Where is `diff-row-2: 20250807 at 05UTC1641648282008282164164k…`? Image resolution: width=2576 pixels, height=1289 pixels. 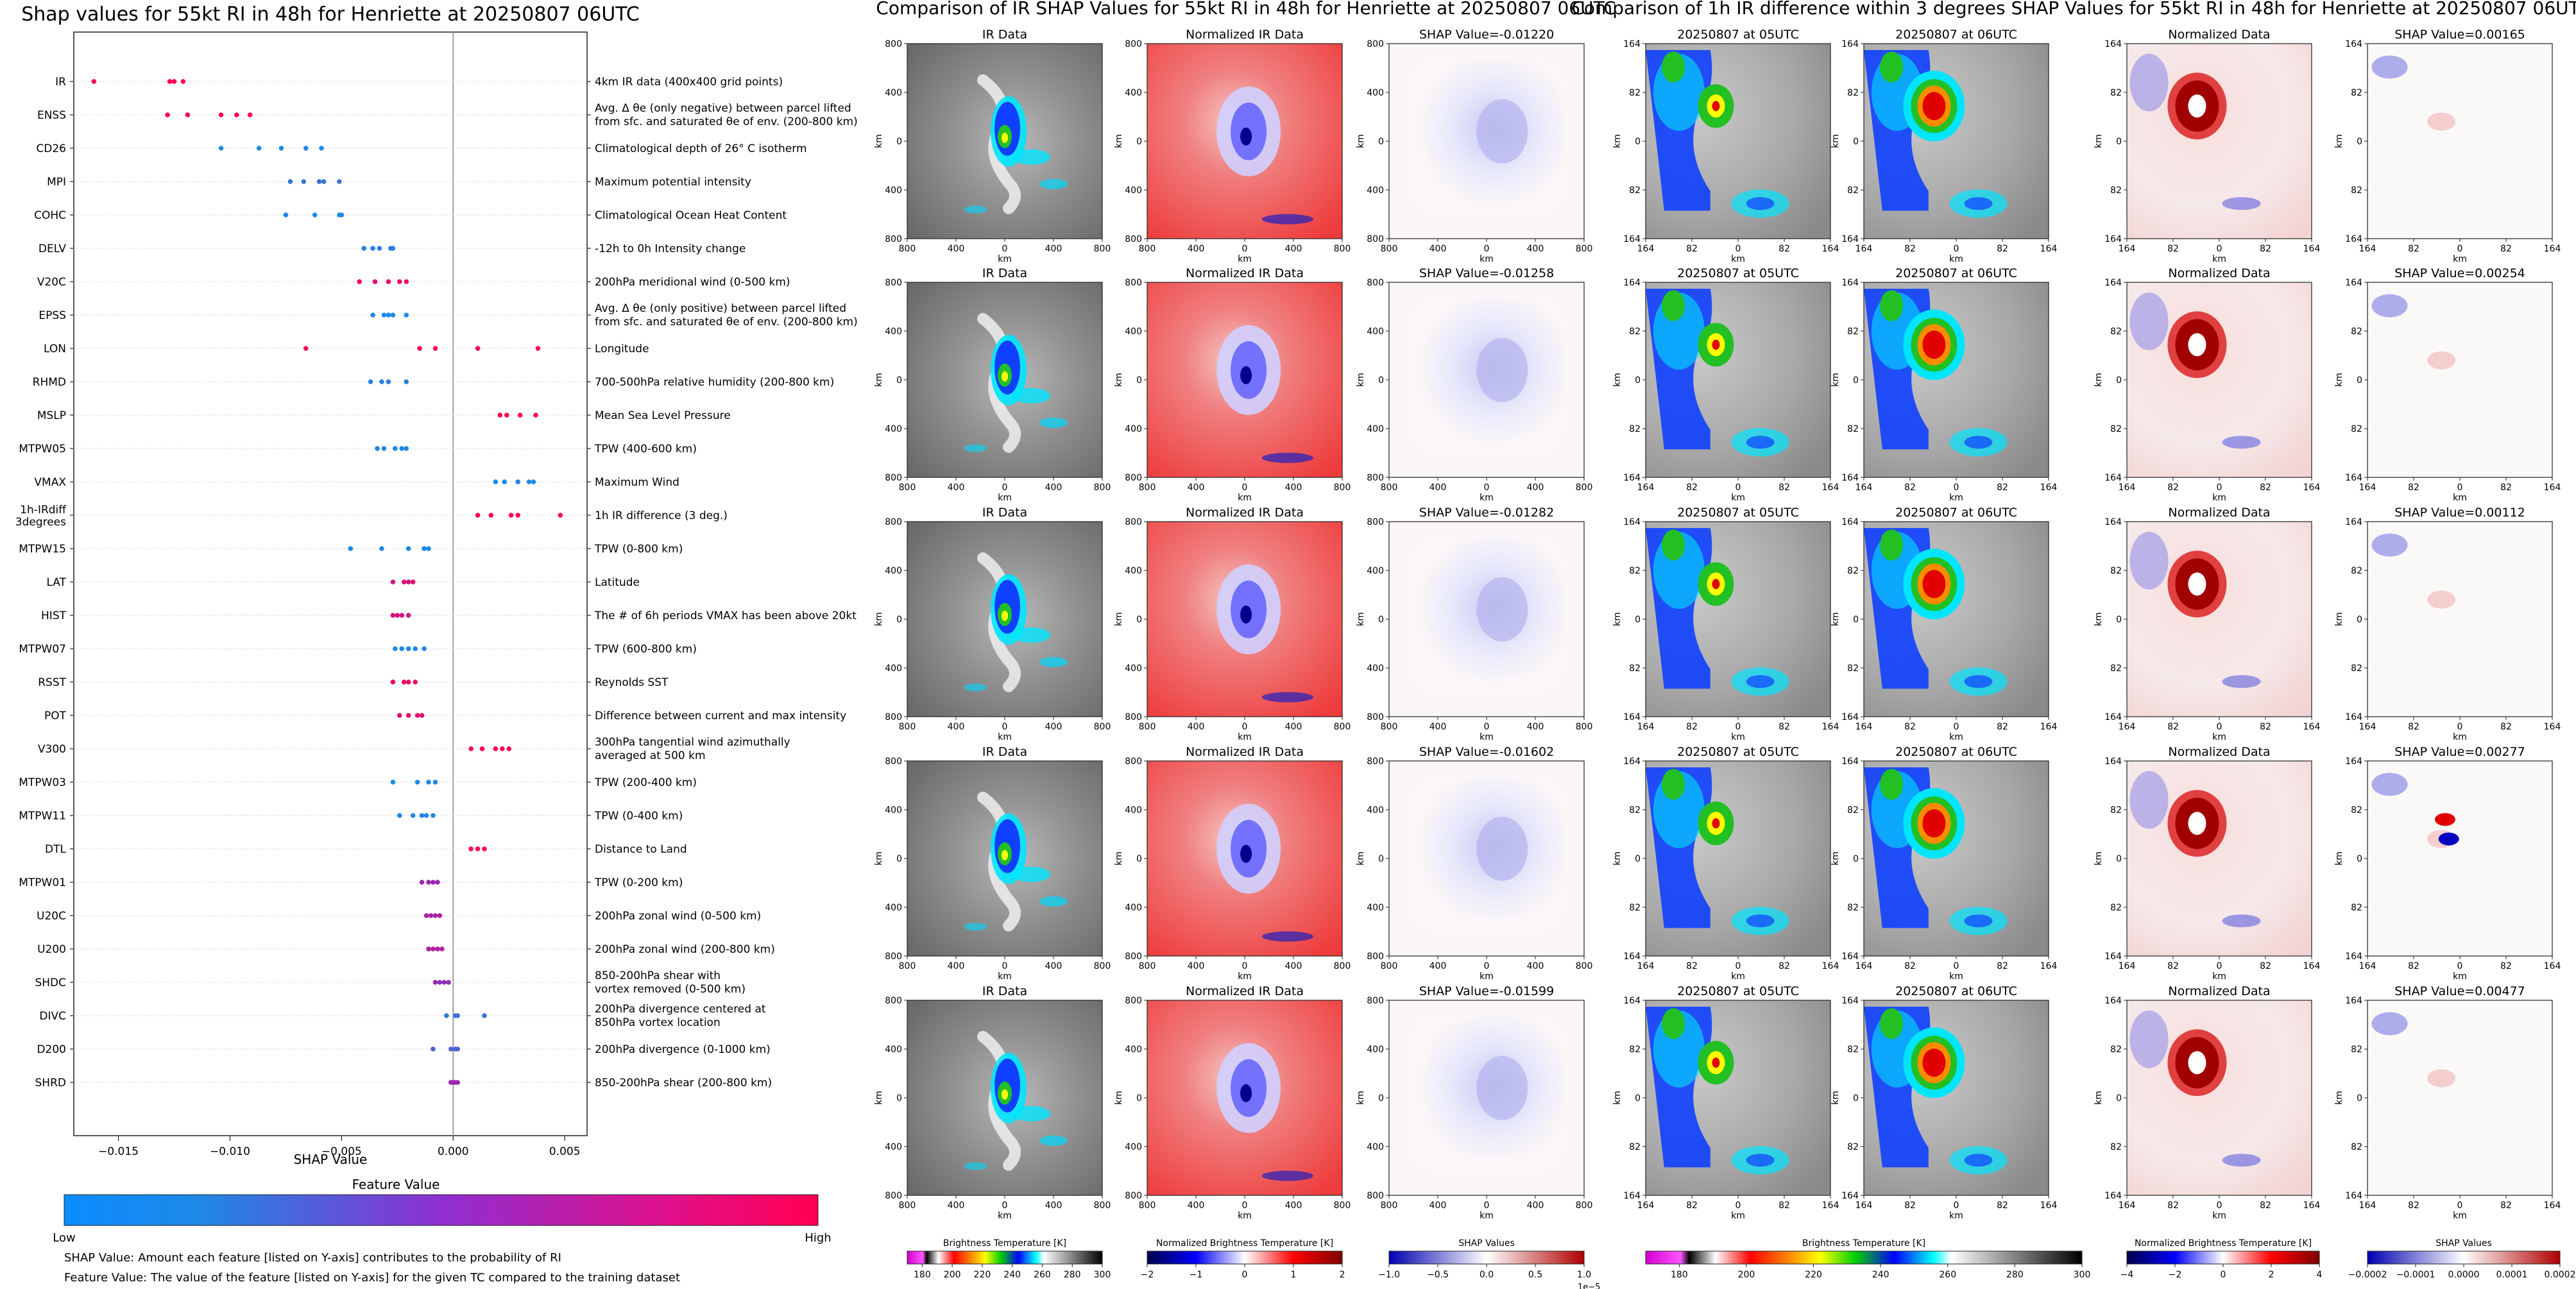
diff-row-2: 20250807 at 05UTC1641648282008282164164k… is located at coordinates (2086, 384).